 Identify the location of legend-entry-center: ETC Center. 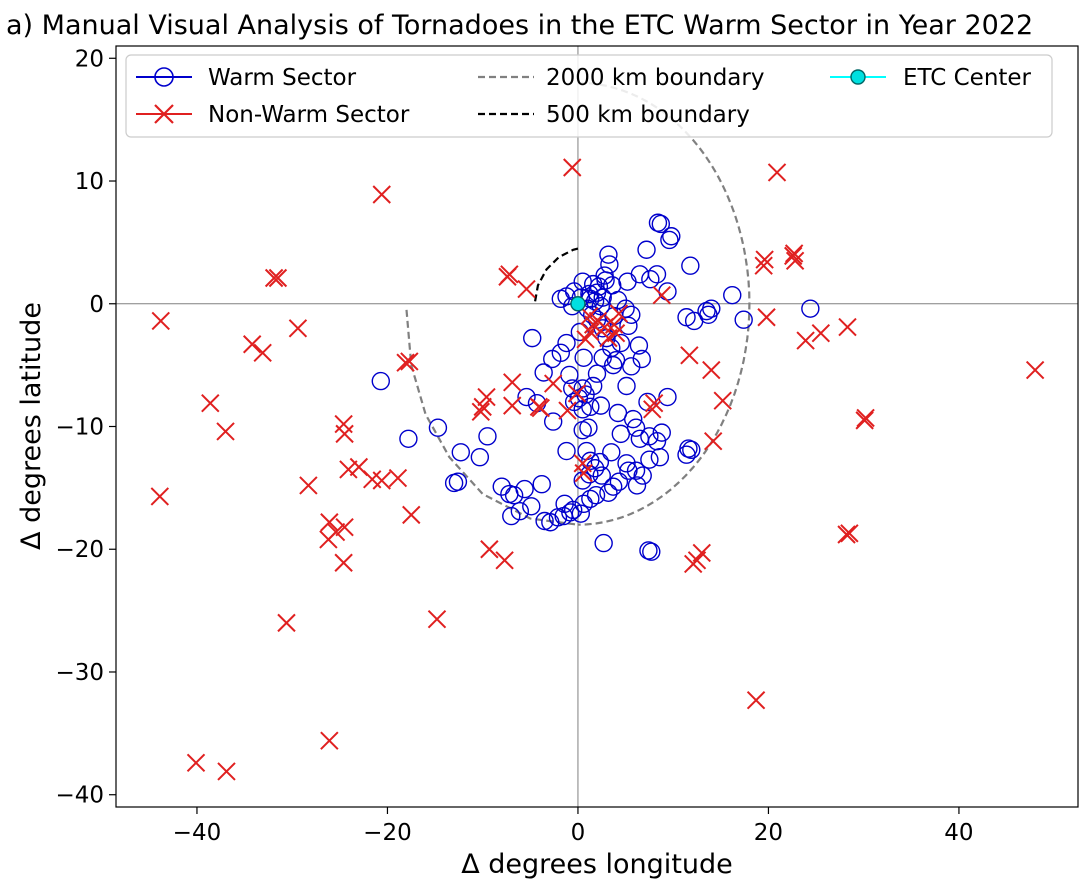
(931, 78).